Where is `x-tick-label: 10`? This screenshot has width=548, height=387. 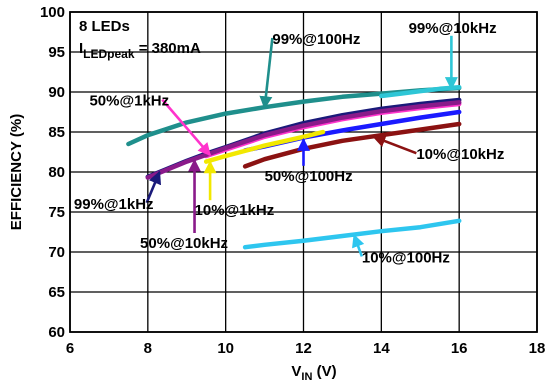 x-tick-label: 10 is located at coordinates (225, 348).